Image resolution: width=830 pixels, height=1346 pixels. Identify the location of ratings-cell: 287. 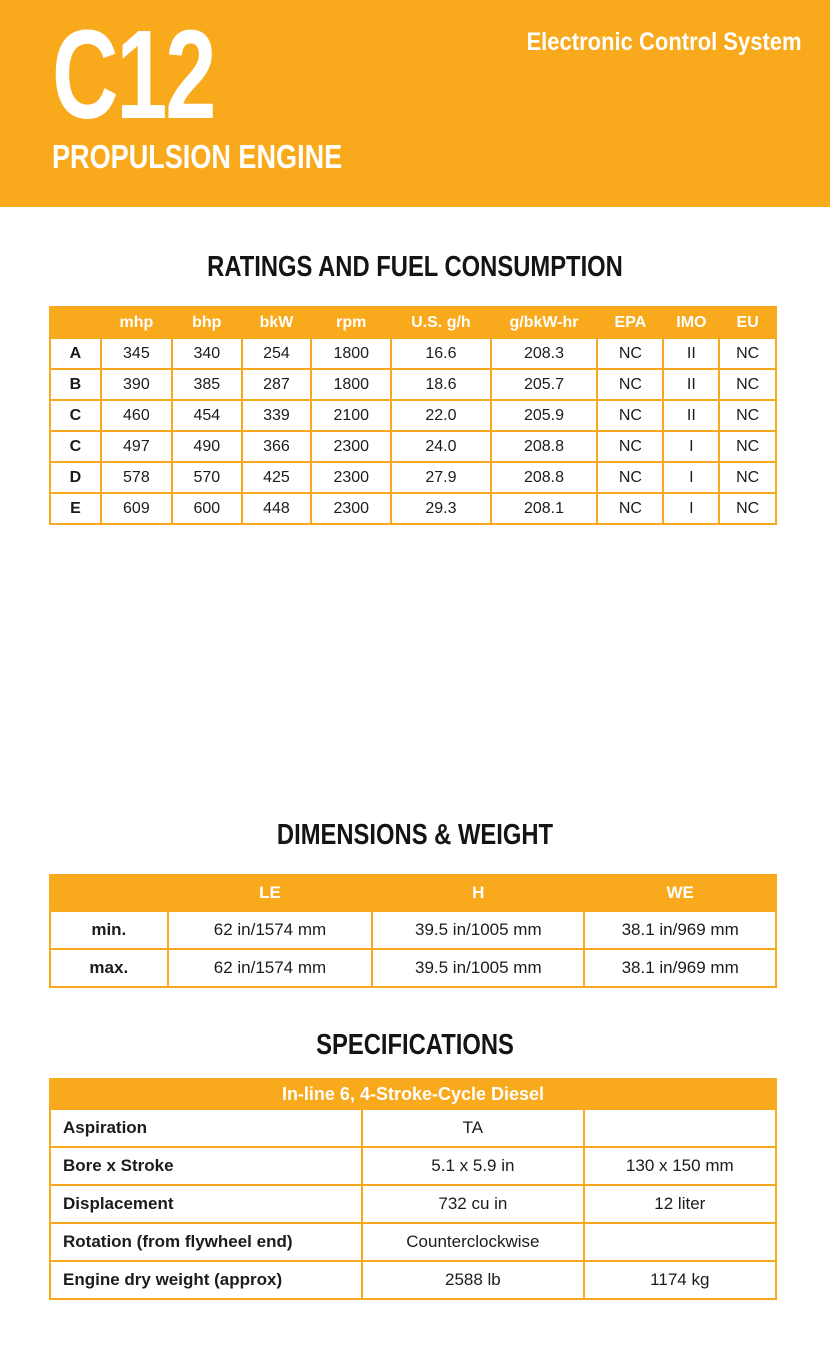
(276, 384).